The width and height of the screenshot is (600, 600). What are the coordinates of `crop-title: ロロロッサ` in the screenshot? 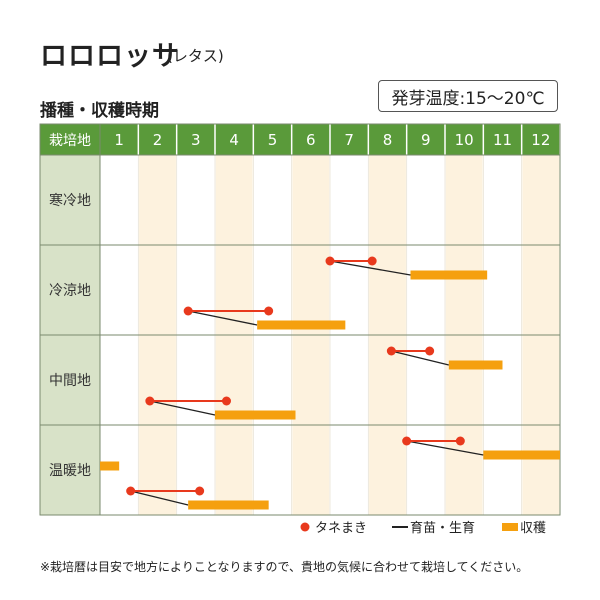 It's located at (110, 56).